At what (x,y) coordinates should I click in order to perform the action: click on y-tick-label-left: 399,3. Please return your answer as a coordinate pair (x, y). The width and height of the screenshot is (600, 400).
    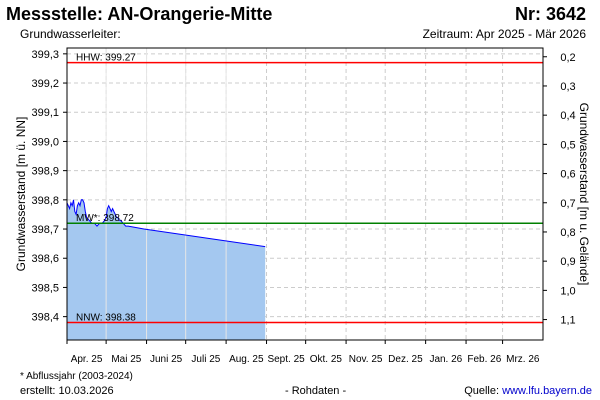
    Looking at the image, I should click on (45, 55).